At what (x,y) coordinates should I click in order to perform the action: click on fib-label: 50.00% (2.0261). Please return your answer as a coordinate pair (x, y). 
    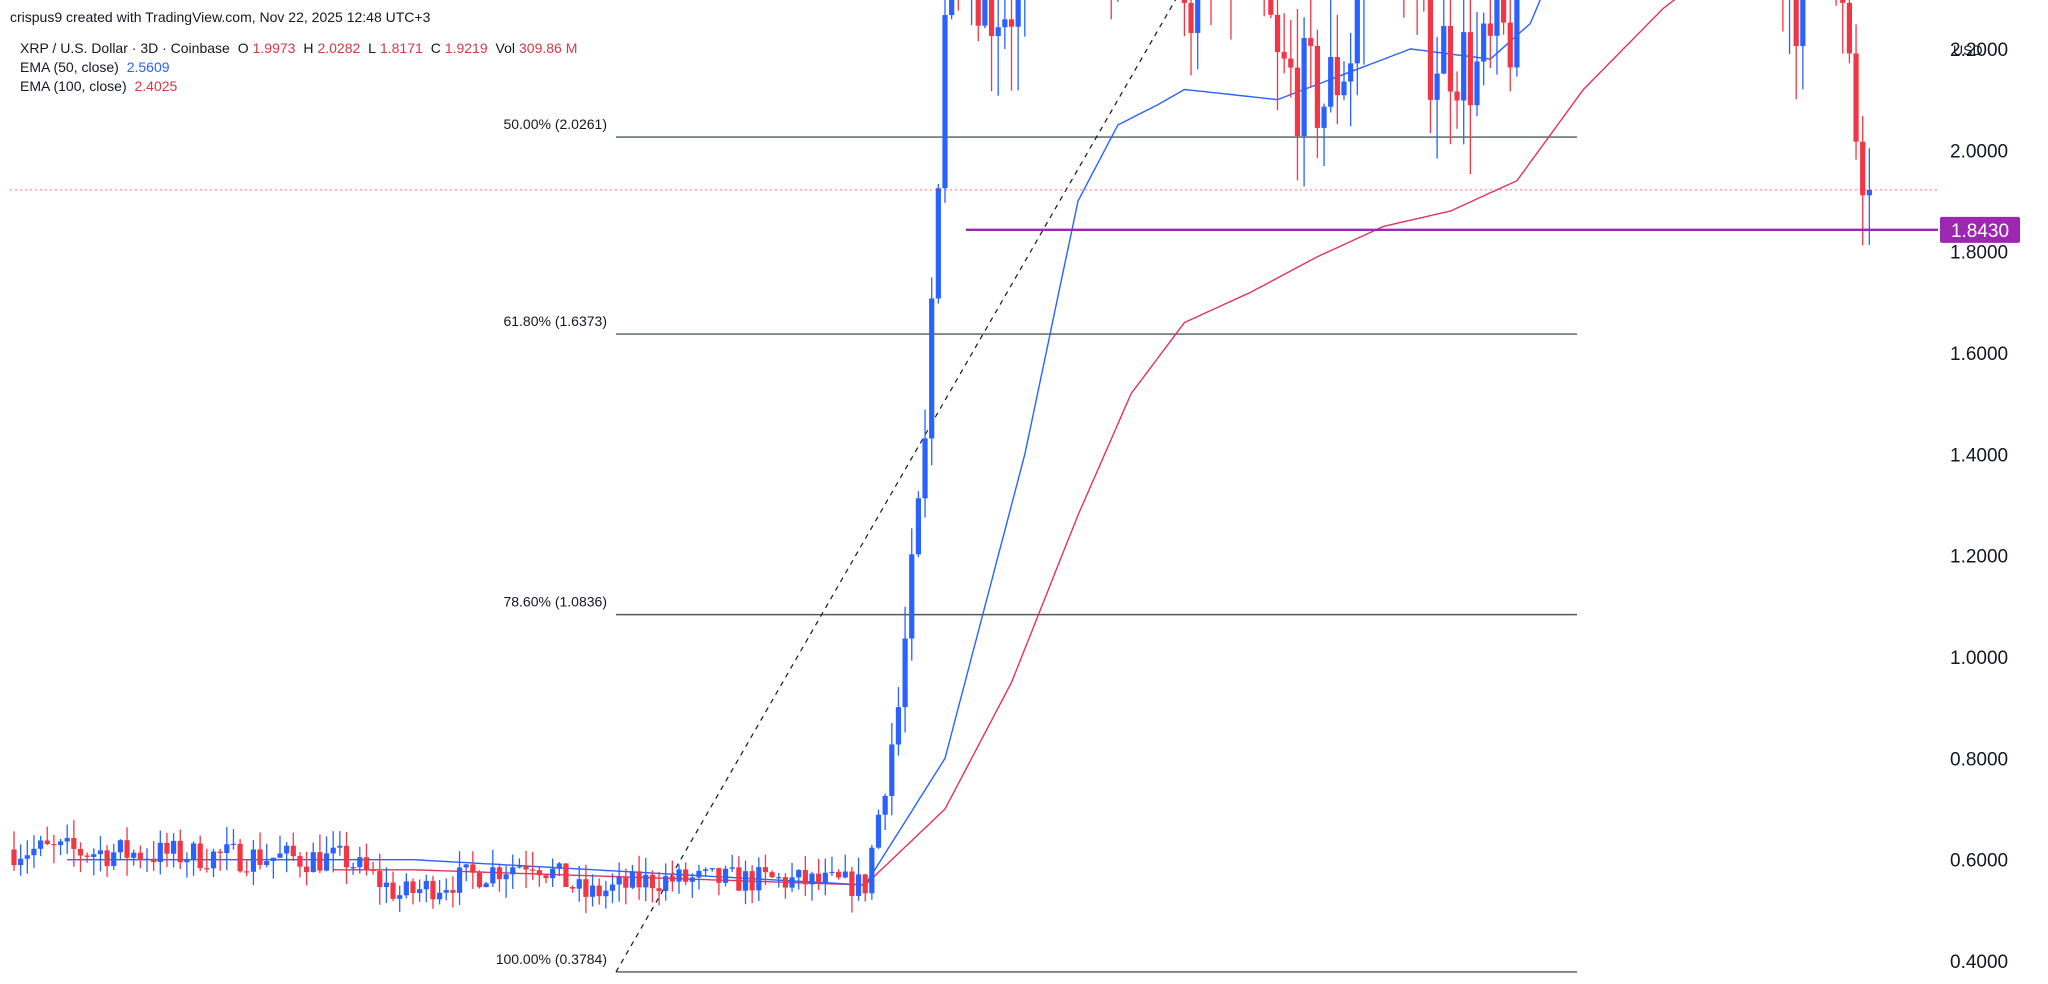
    Looking at the image, I should click on (555, 124).